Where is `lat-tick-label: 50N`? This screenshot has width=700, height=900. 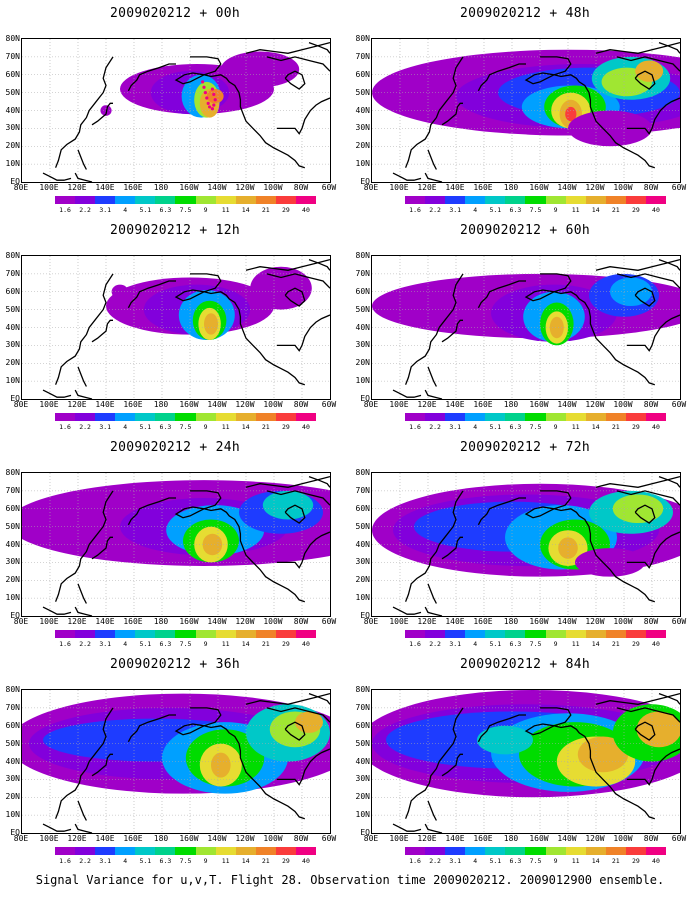 lat-tick-label: 50N is located at coordinates (12, 743).